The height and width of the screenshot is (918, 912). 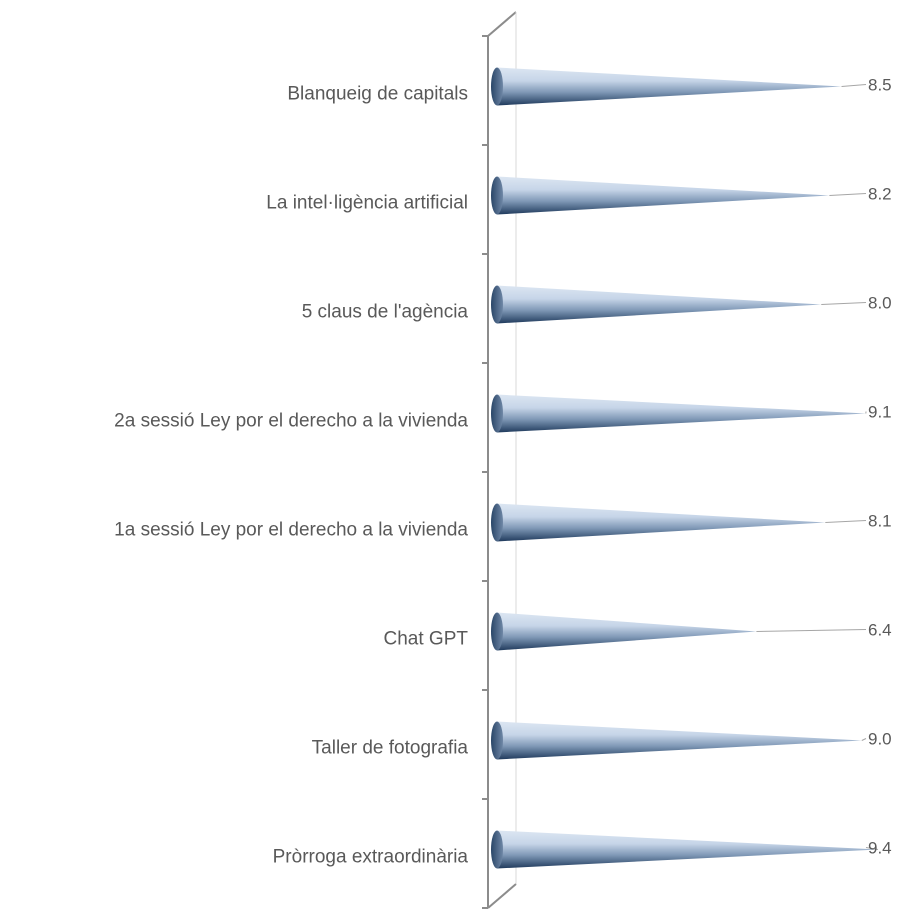 What do you see at coordinates (377, 94) in the screenshot?
I see `category-label: Blanqueig de capitals` at bounding box center [377, 94].